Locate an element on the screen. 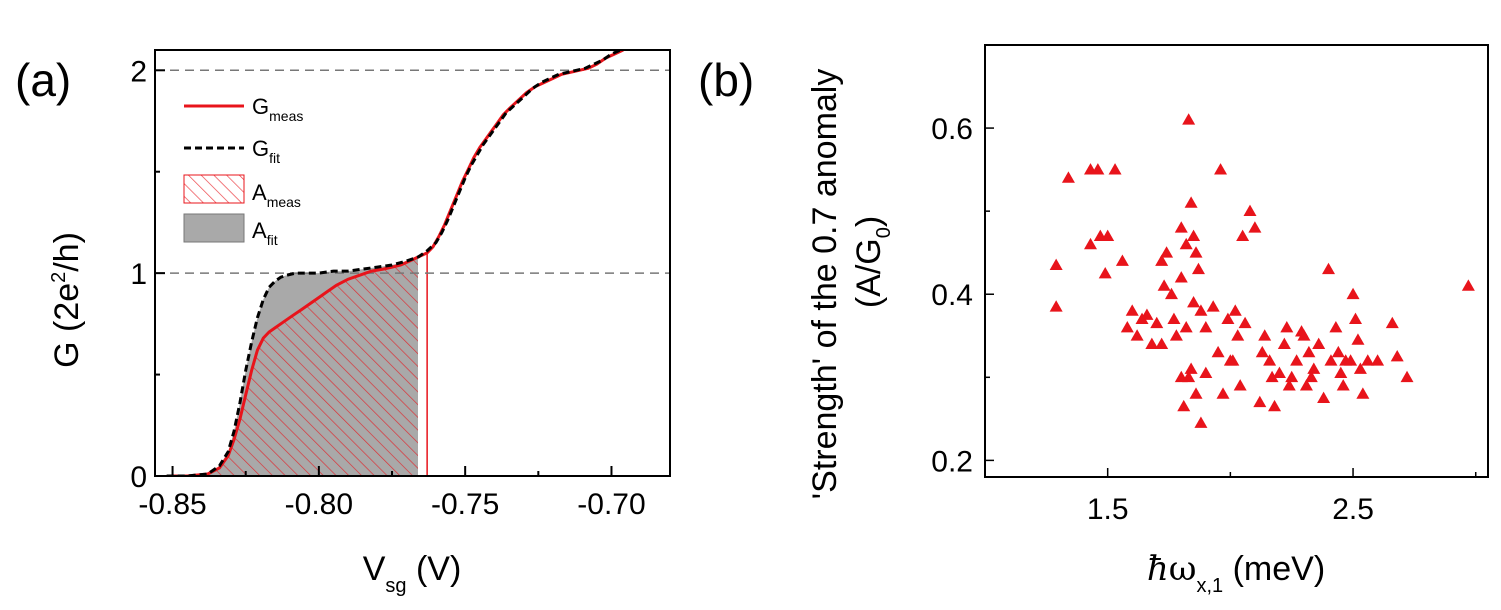 The height and width of the screenshot is (610, 1501). x-tick-label: -0.80 is located at coordinates (319, 504).